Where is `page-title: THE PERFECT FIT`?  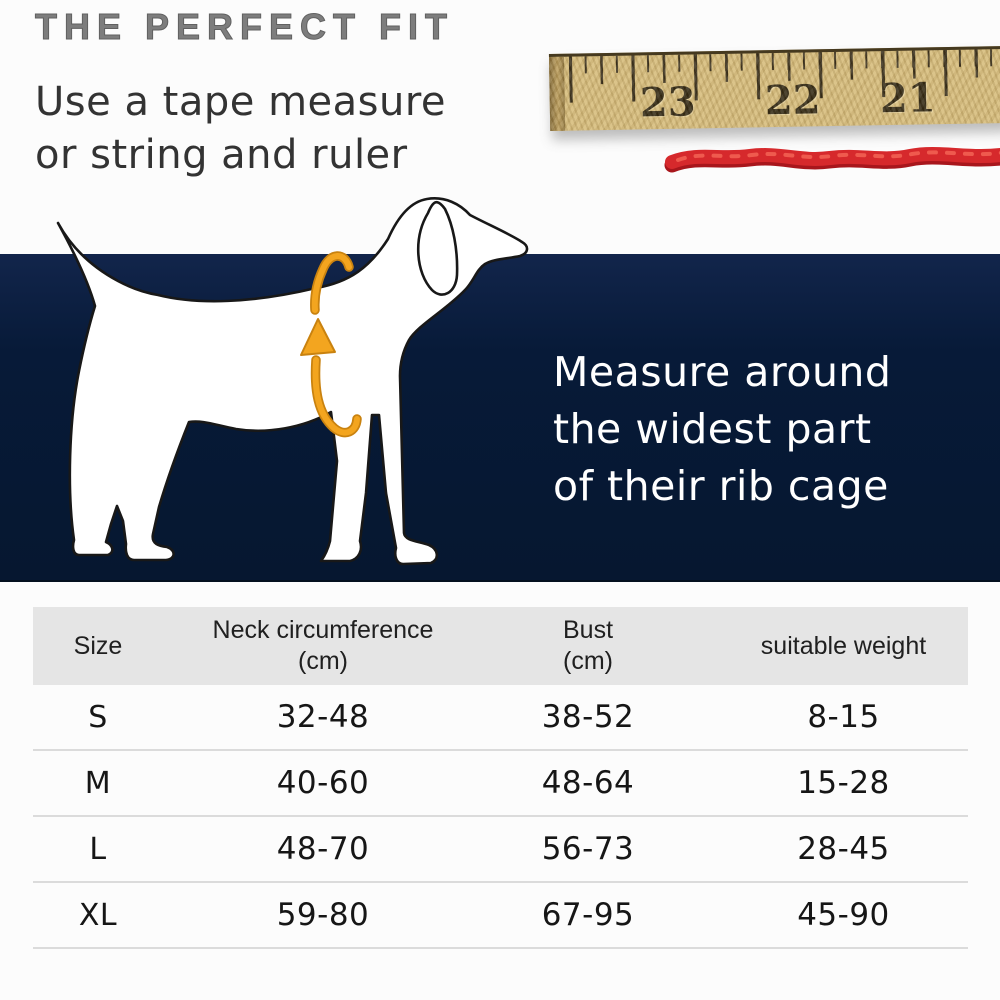
page-title: THE PERFECT FIT is located at coordinates (244, 27).